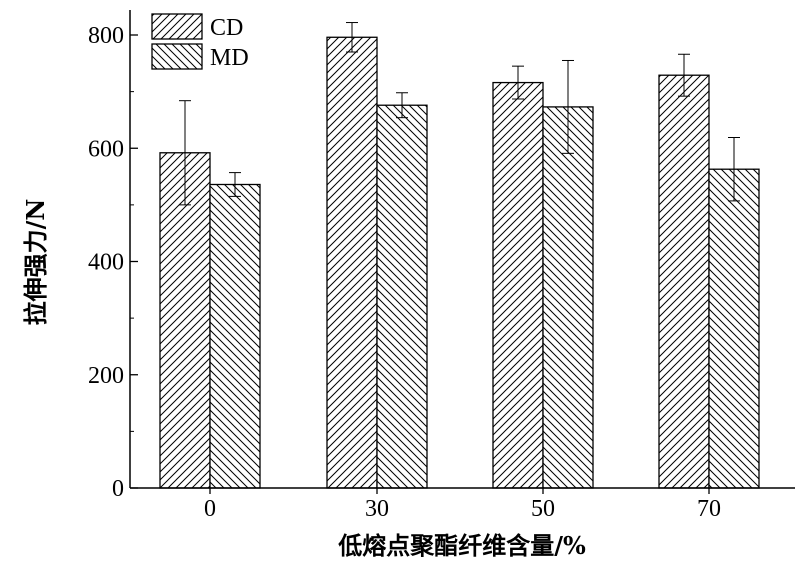 This screenshot has height=569, width=800. I want to click on legend-item-cd: CD, so click(197, 27).